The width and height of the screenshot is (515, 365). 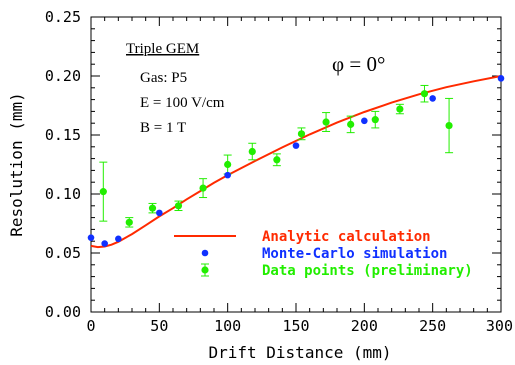 I want to click on legend-label: Data points (preliminary), so click(x=367, y=271).